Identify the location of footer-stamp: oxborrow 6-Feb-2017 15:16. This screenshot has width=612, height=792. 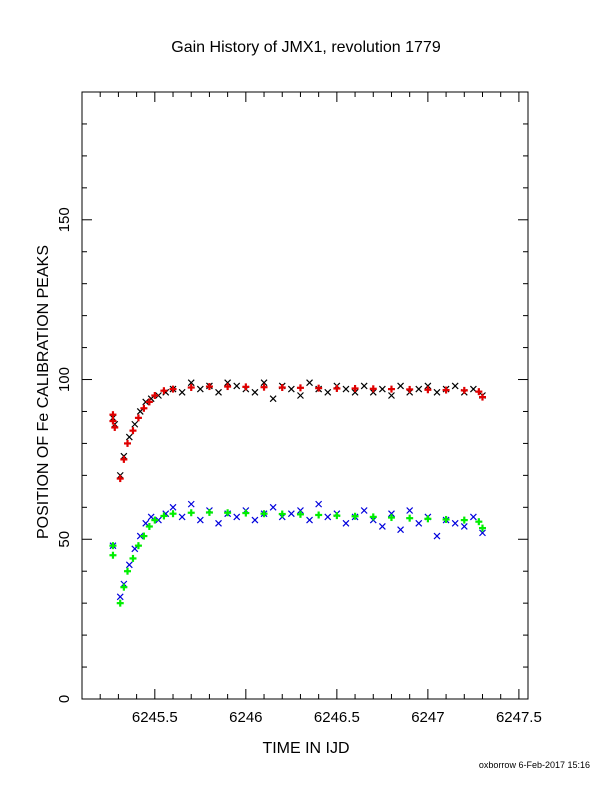
(534, 765).